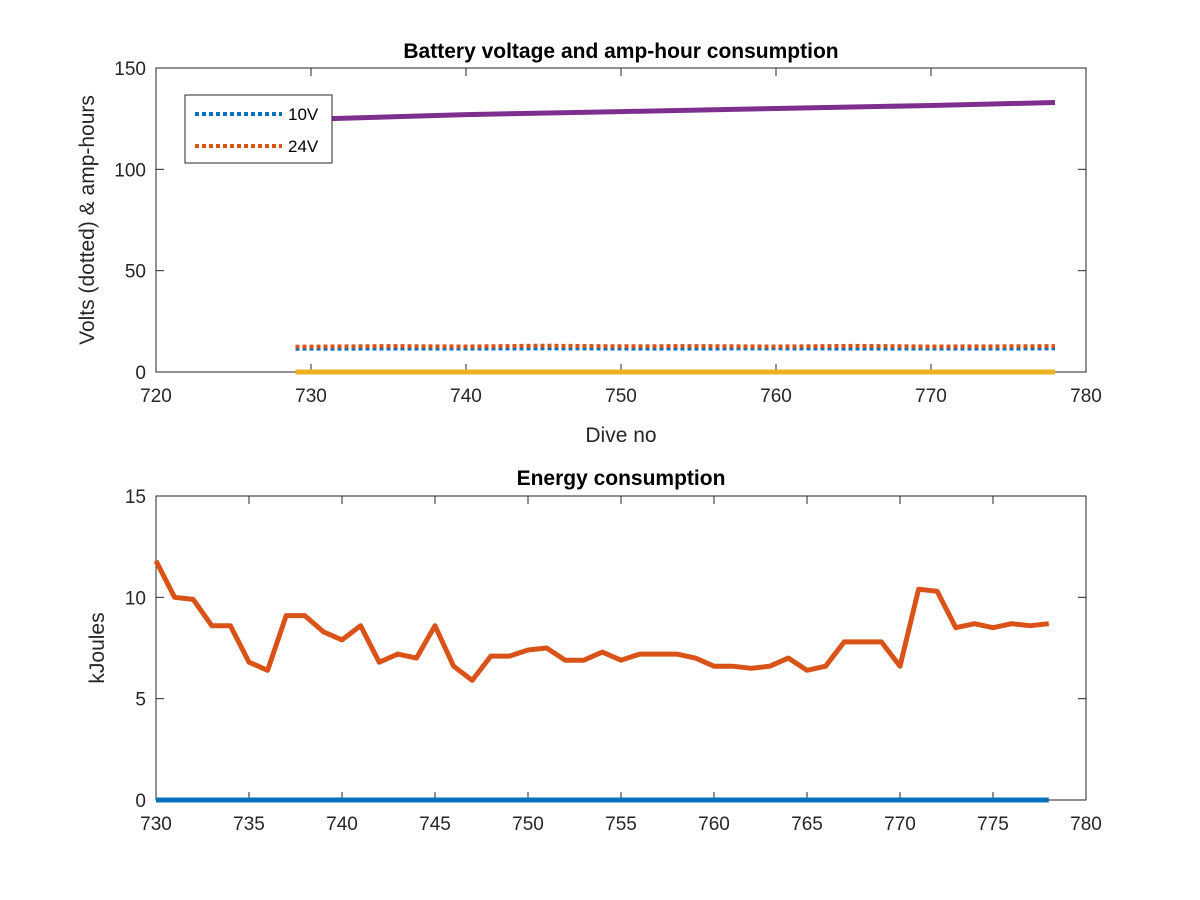 The width and height of the screenshot is (1200, 900). I want to click on energy-y-tick-label: 5, so click(140, 700).